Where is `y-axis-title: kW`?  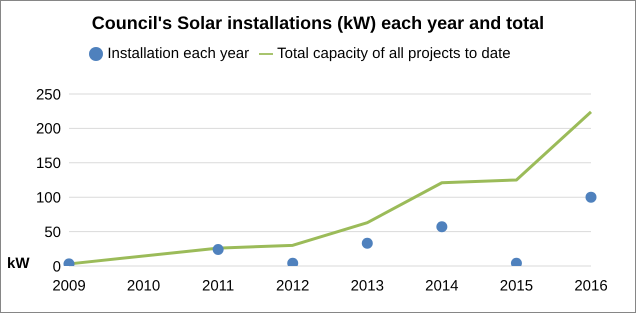 y-axis-title: kW is located at coordinates (18, 263).